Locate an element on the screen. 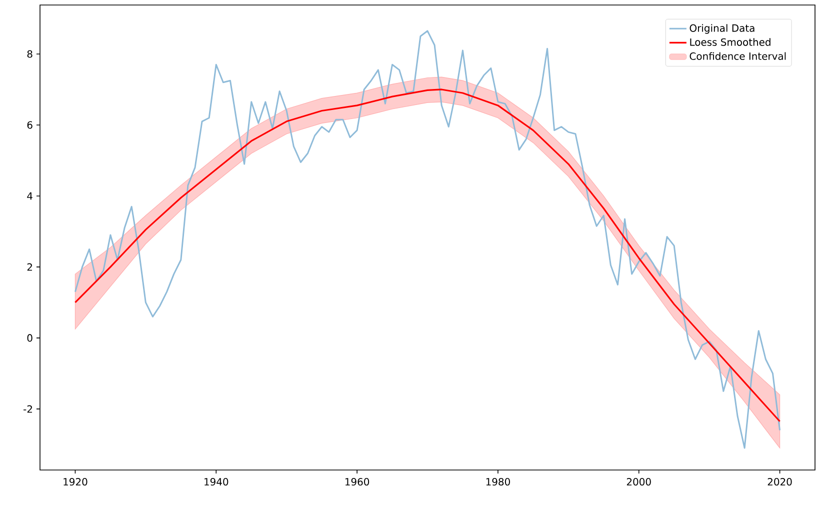 The height and width of the screenshot is (505, 825). y-tick-label: 4 is located at coordinates (29, 196).